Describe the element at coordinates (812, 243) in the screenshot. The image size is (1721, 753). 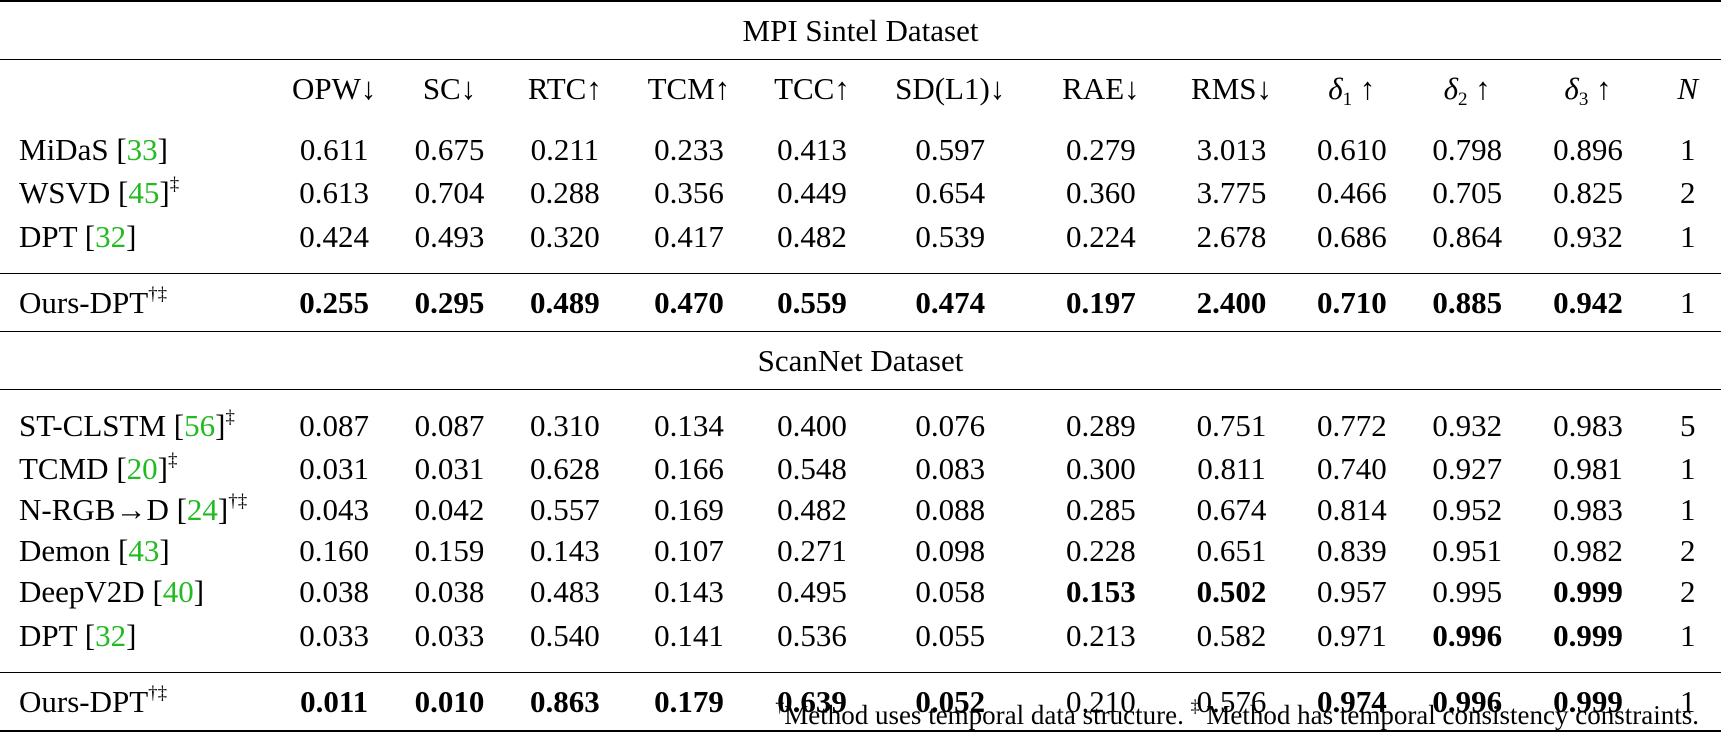
I see `value-cell: 0.482` at that location.